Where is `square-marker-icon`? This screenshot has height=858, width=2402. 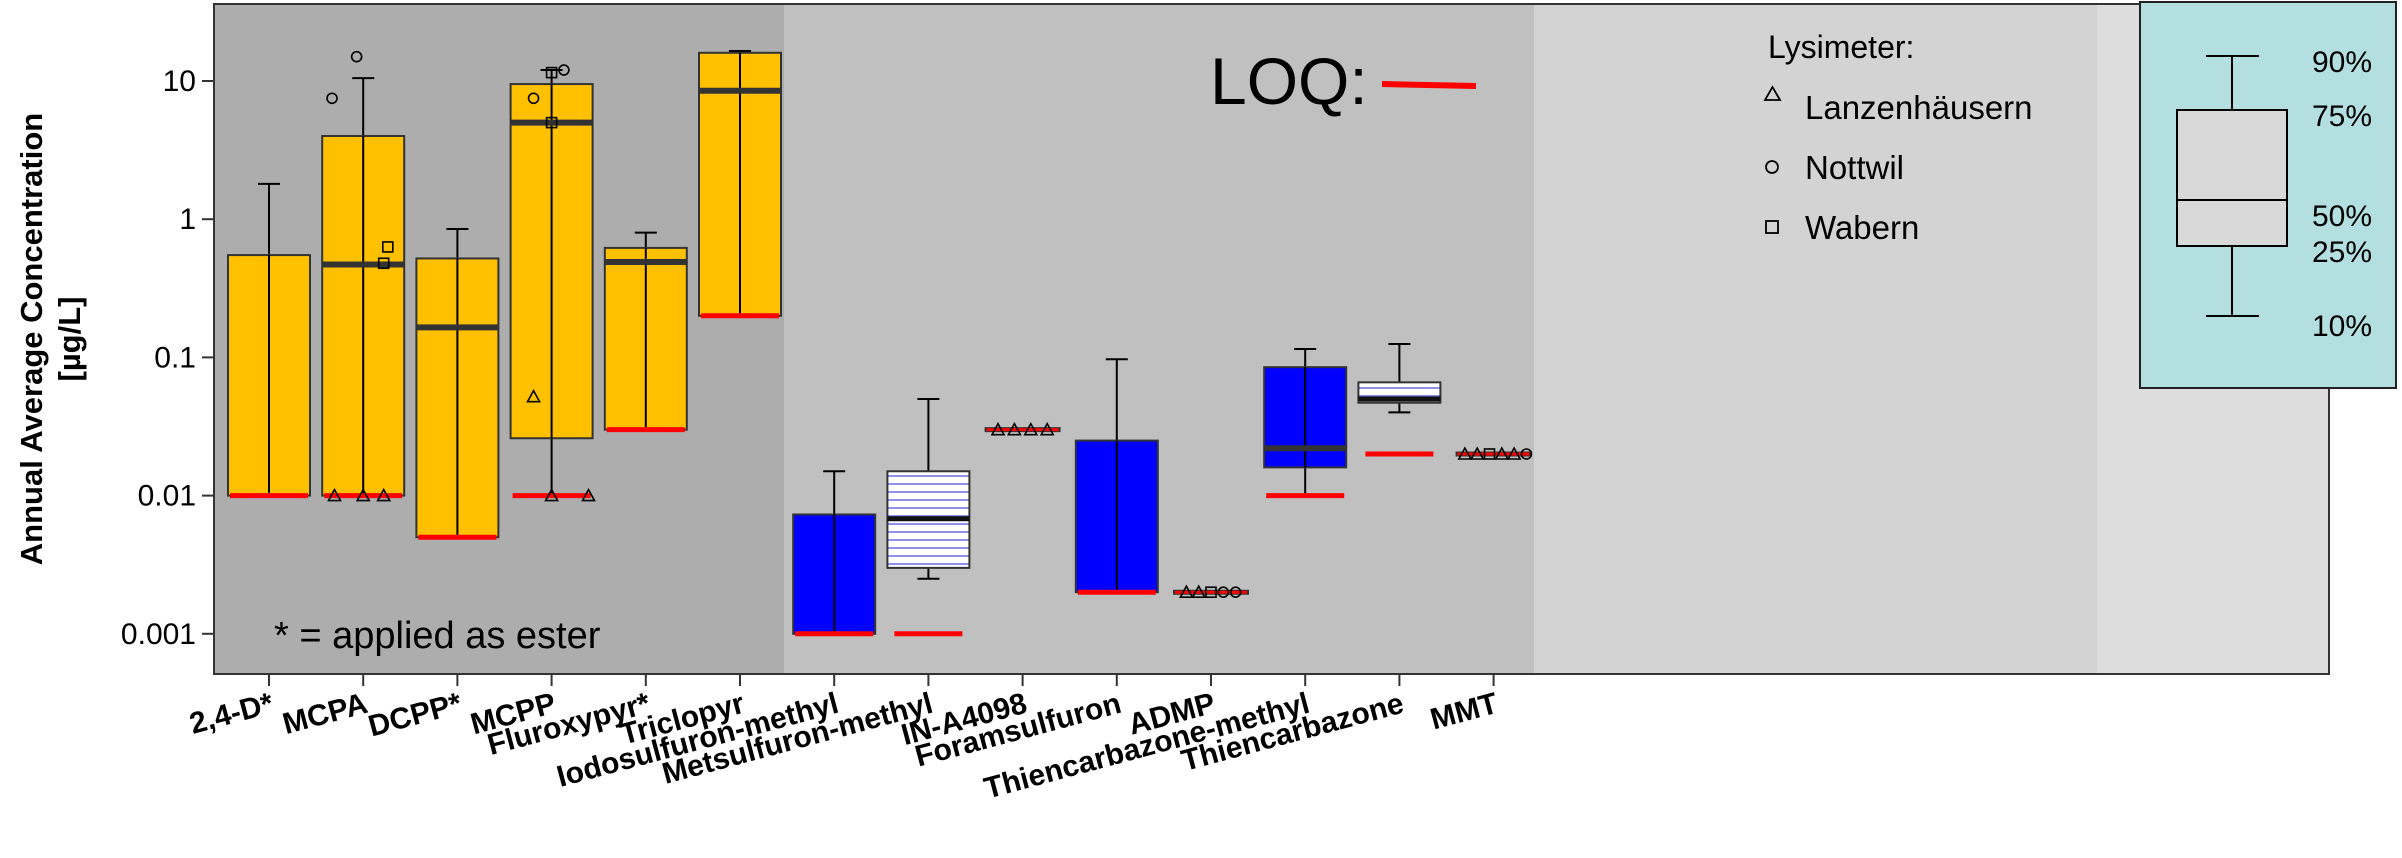 square-marker-icon is located at coordinates (1772, 227).